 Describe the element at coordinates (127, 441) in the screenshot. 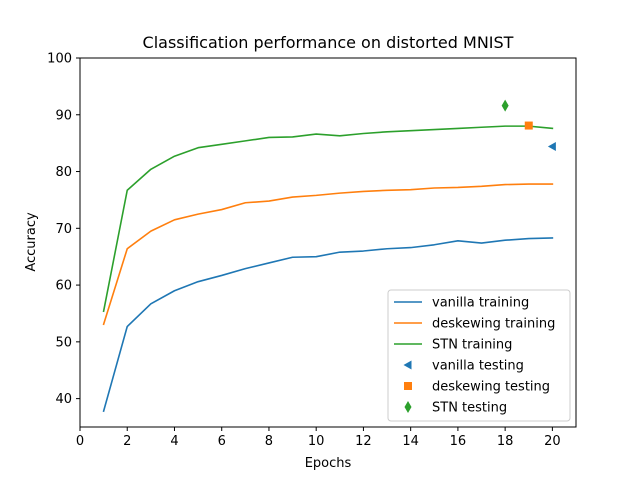

I see `x-tick-label: 2` at that location.